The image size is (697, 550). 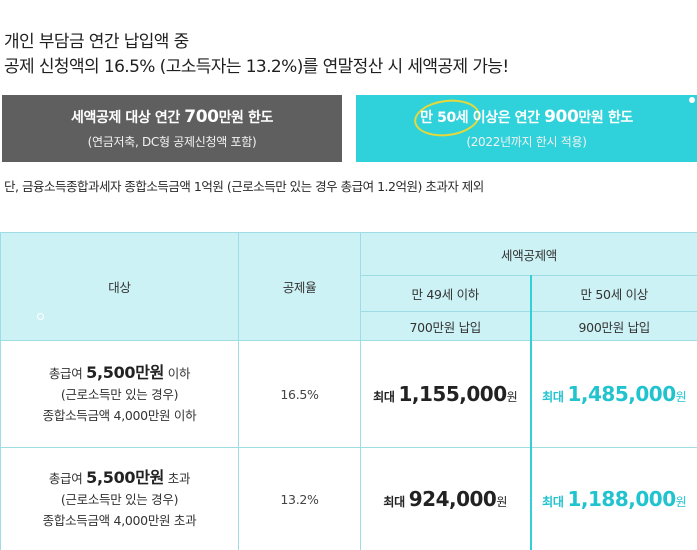 I want to click on row-target-line3: 종합소득금액 4,000만원 이하, so click(x=119, y=415).